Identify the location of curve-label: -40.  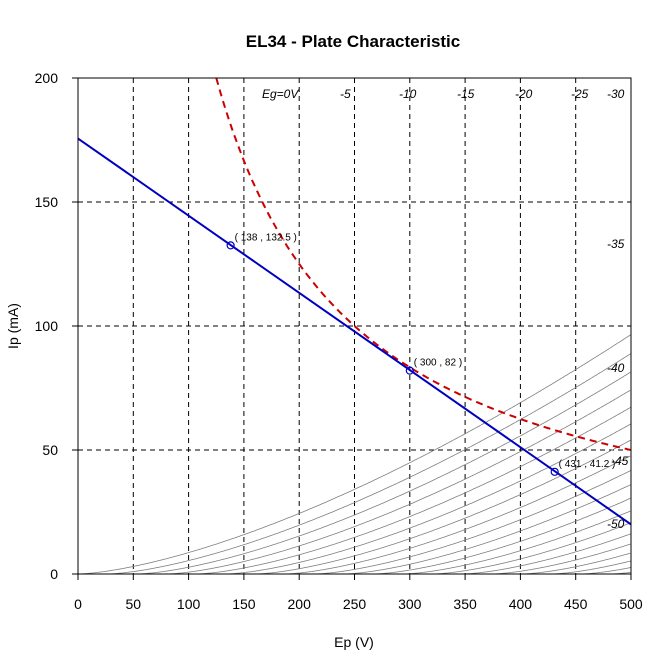
(616, 368).